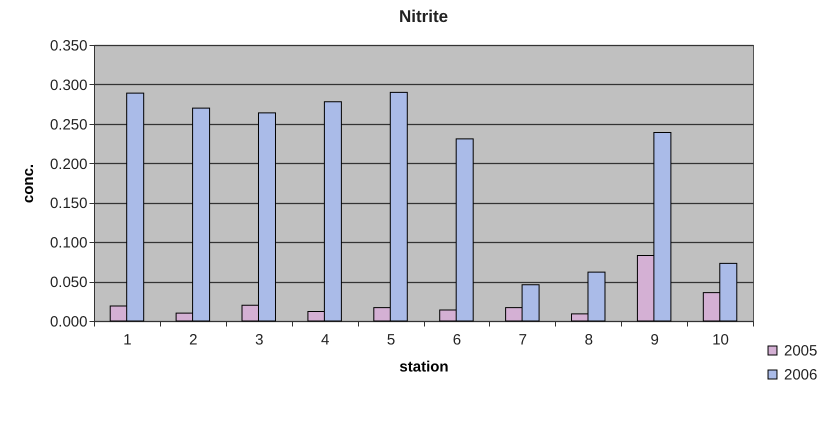 This screenshot has width=823, height=432. Describe the element at coordinates (523, 340) in the screenshot. I see `x-tick-label: 7` at that location.